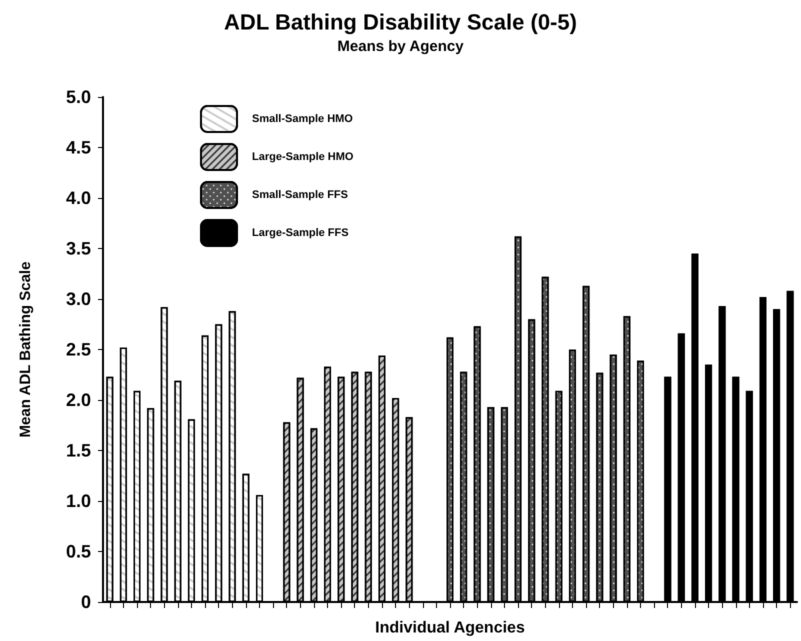 The width and height of the screenshot is (801, 641). I want to click on y-tick-label: 4.5, so click(78, 148).